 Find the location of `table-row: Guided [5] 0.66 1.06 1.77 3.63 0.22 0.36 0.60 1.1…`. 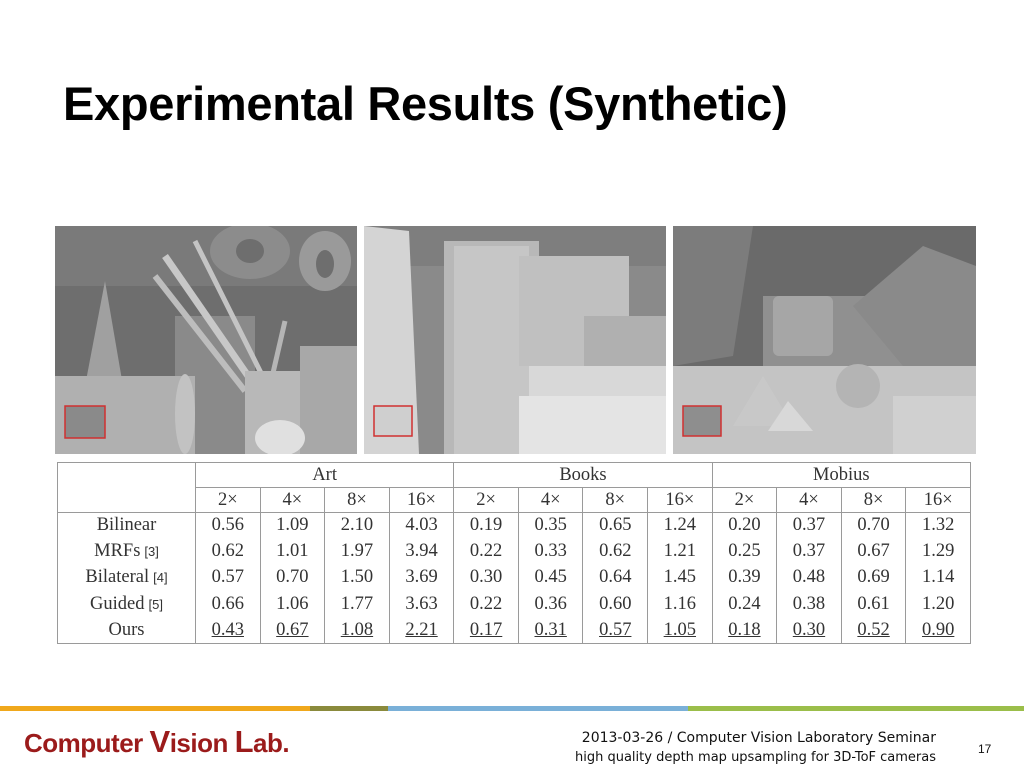

table-row: Guided [5] 0.66 1.06 1.77 3.63 0.22 0.36 0.60 1.1… is located at coordinates (514, 604).